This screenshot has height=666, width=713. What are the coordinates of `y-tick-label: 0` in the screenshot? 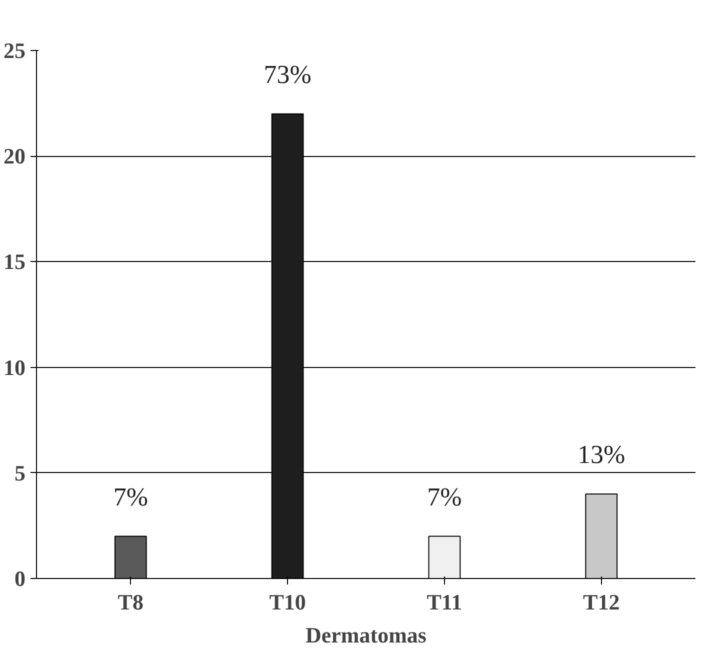 It's located at (20, 578).